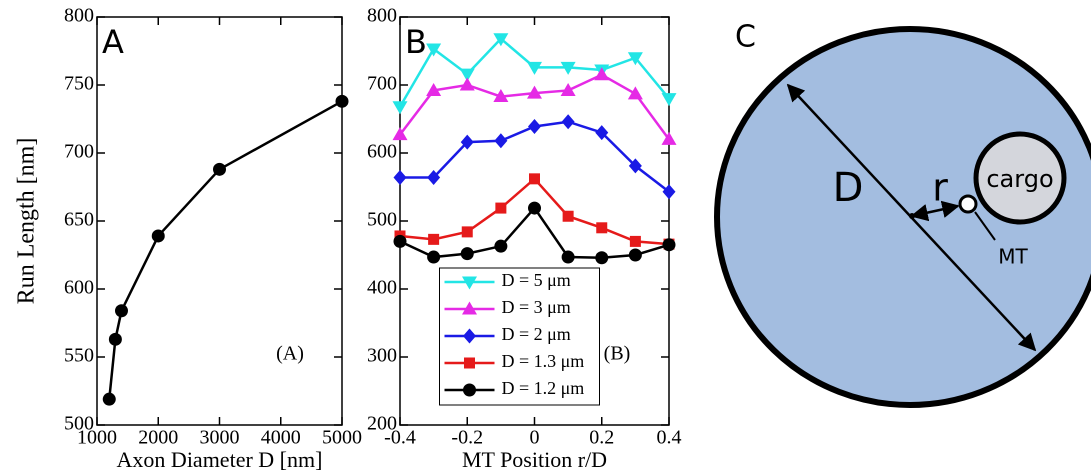 Image resolution: width=1091 pixels, height=475 pixels. I want to click on y-tick-label: 550, so click(79, 356).